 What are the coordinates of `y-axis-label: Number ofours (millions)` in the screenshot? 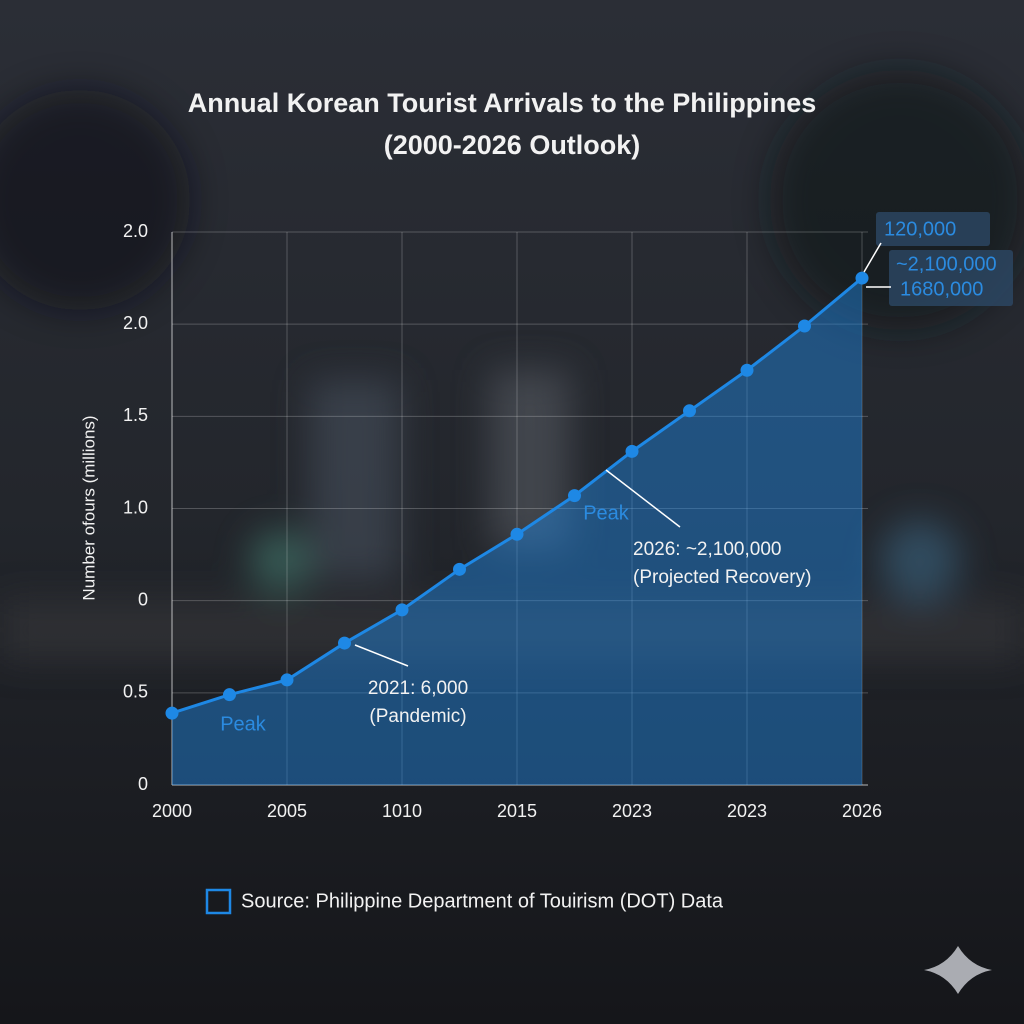 It's located at (88, 507).